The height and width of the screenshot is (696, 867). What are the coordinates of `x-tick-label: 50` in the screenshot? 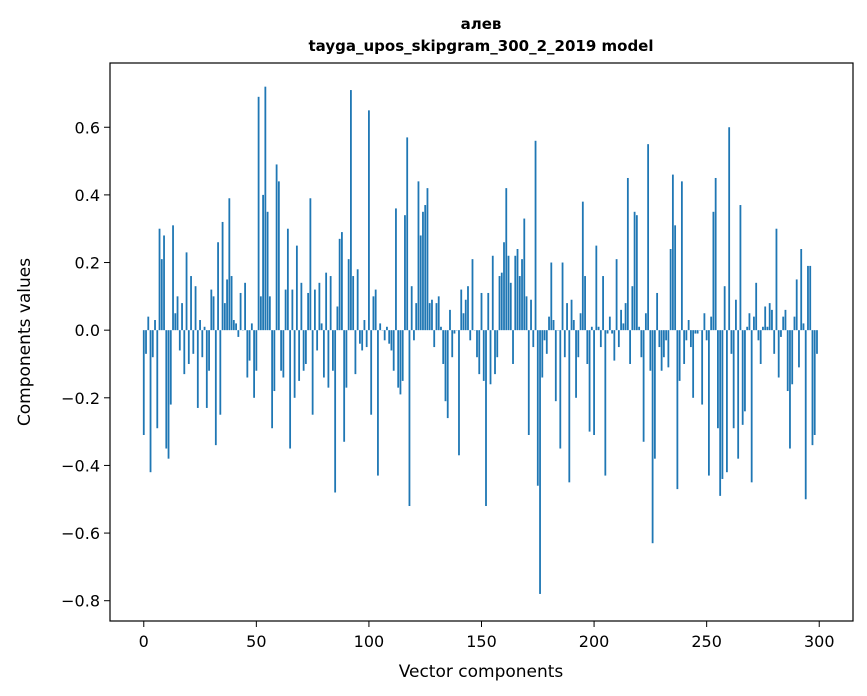 It's located at (256, 641).